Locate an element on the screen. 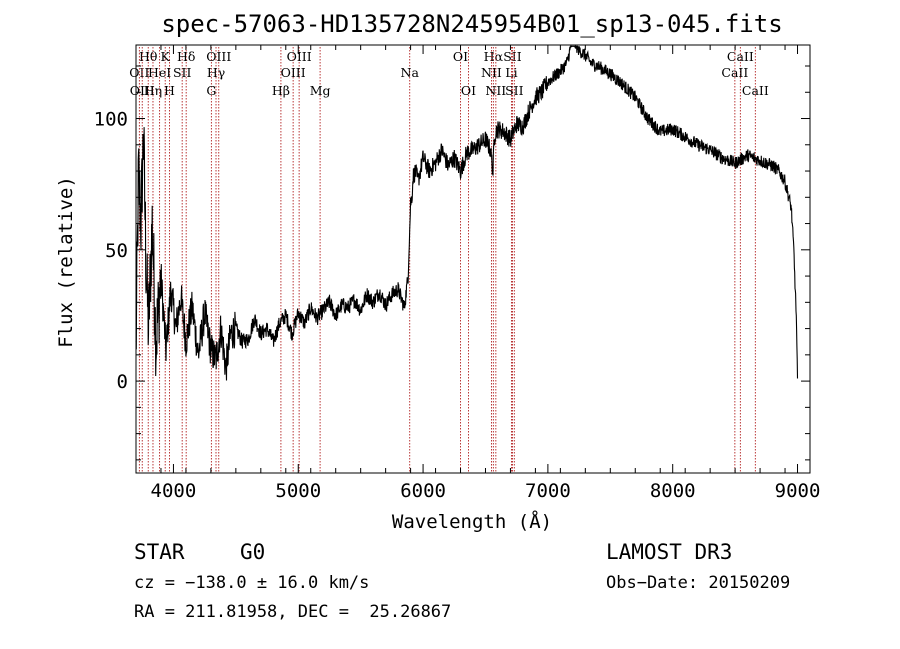  line-label-8: Hδ is located at coordinates (186, 56).